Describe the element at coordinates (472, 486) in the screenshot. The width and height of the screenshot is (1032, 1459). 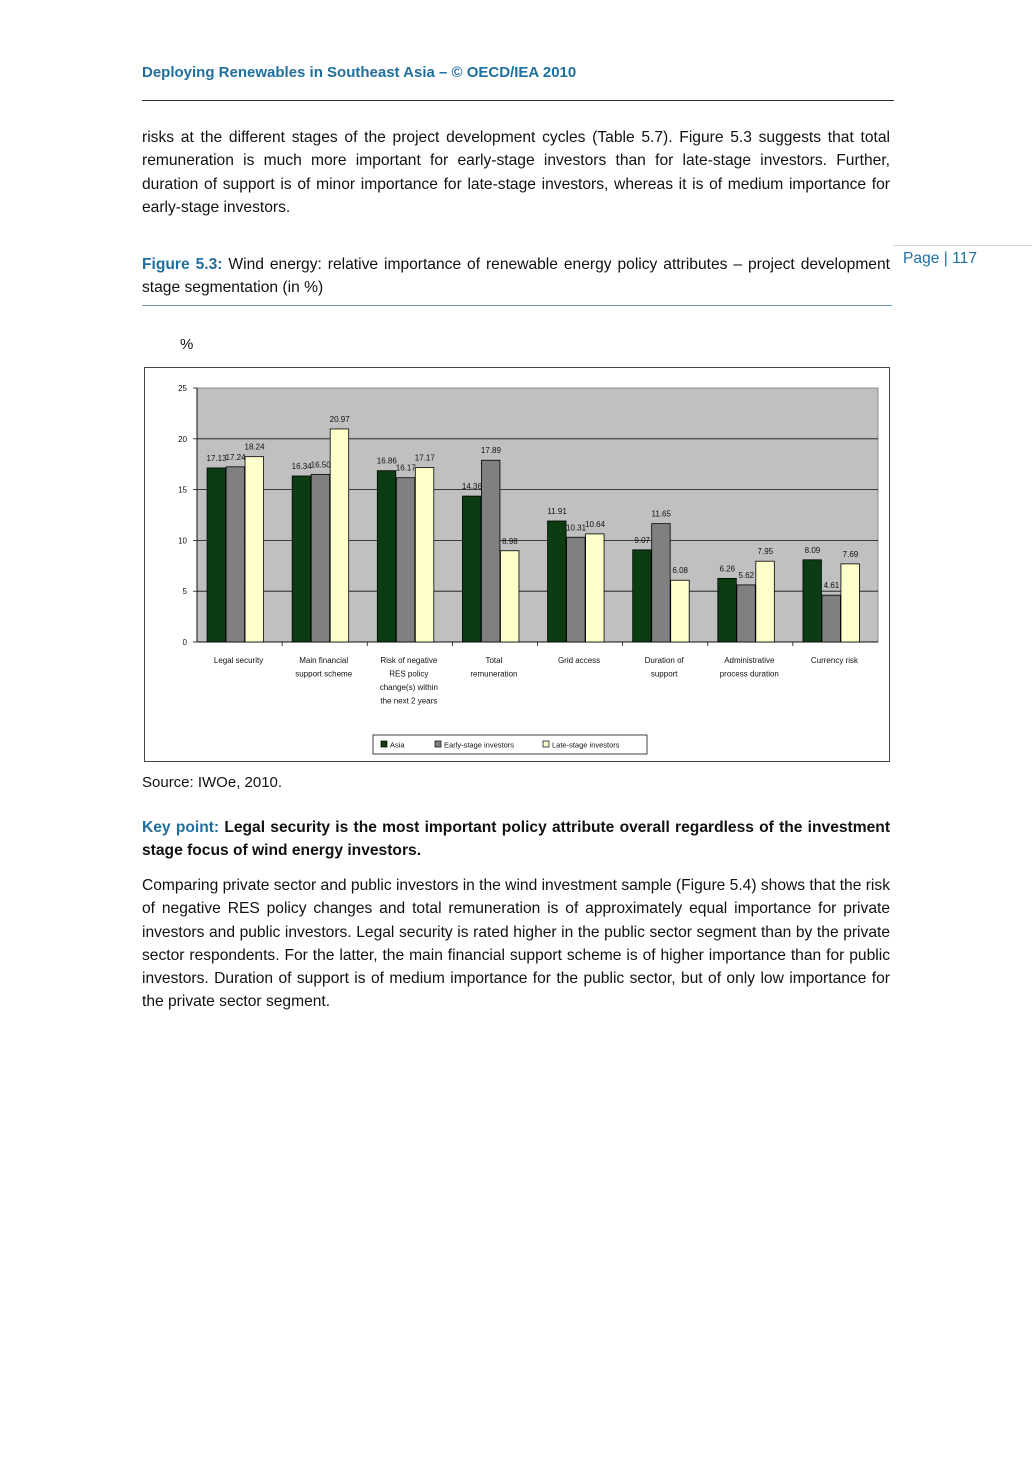
I see `data-label: 14.36` at that location.